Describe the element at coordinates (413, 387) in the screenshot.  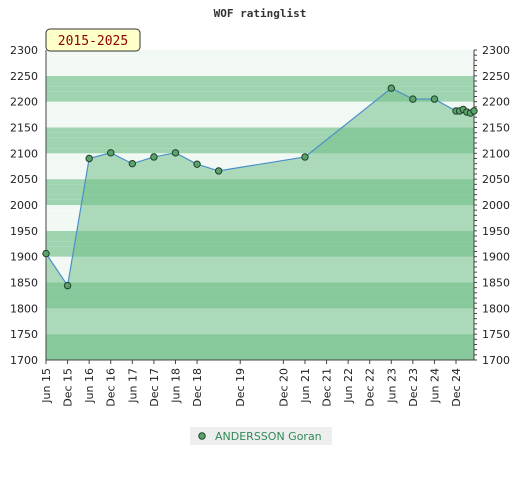
I see `x-tick-label: Dec 23` at that location.